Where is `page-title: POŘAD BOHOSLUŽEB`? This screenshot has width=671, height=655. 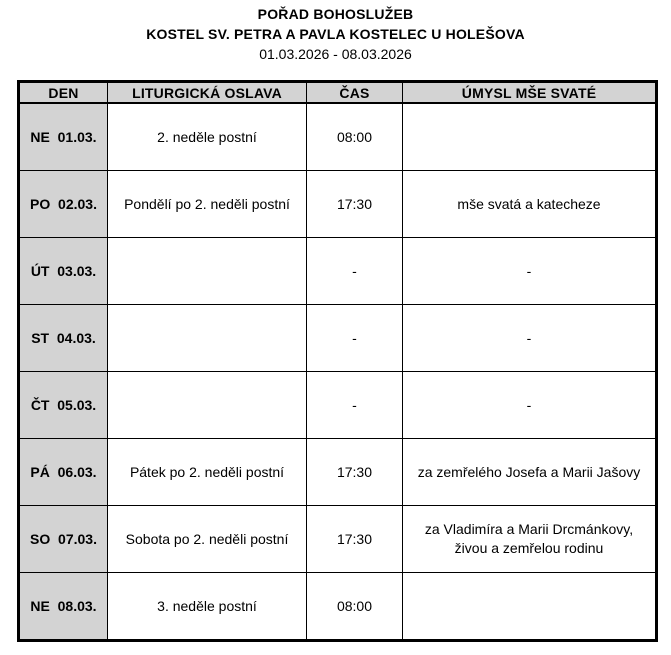 page-title: POŘAD BOHOSLUŽEB is located at coordinates (335, 14).